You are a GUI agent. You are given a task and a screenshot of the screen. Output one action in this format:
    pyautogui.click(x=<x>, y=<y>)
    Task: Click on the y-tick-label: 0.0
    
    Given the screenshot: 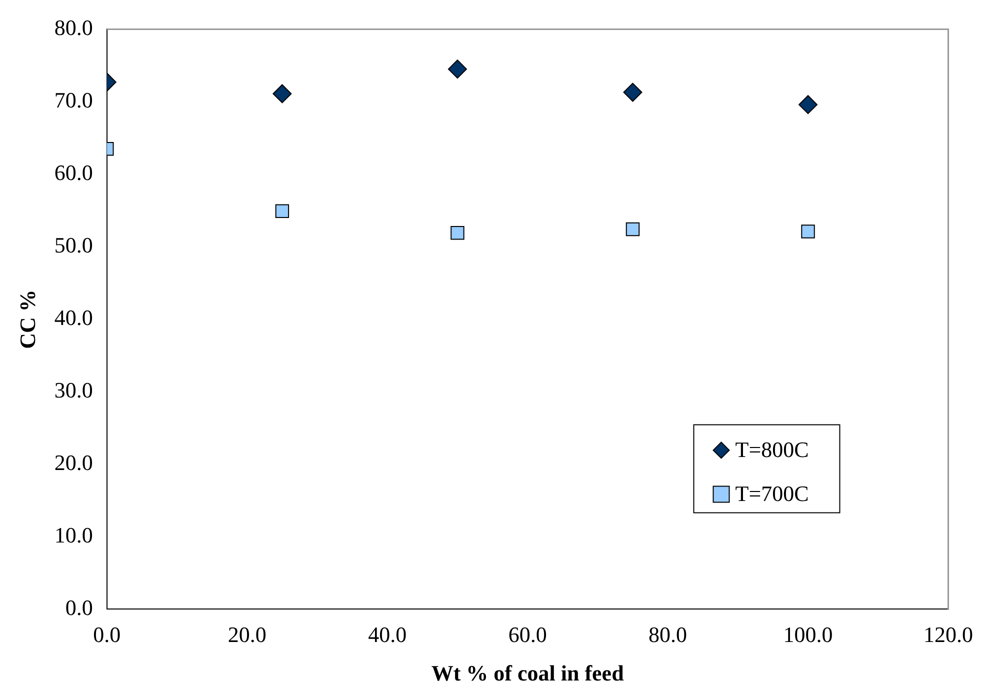 What is the action you would take?
    pyautogui.click(x=79, y=607)
    